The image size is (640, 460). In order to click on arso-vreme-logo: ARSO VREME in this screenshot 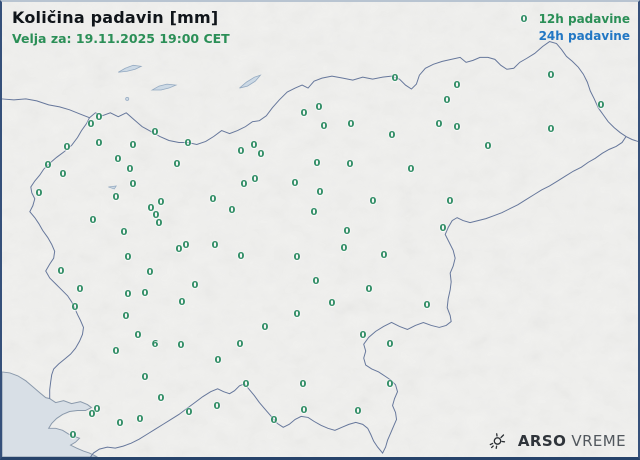, I will do `click(557, 441)`.